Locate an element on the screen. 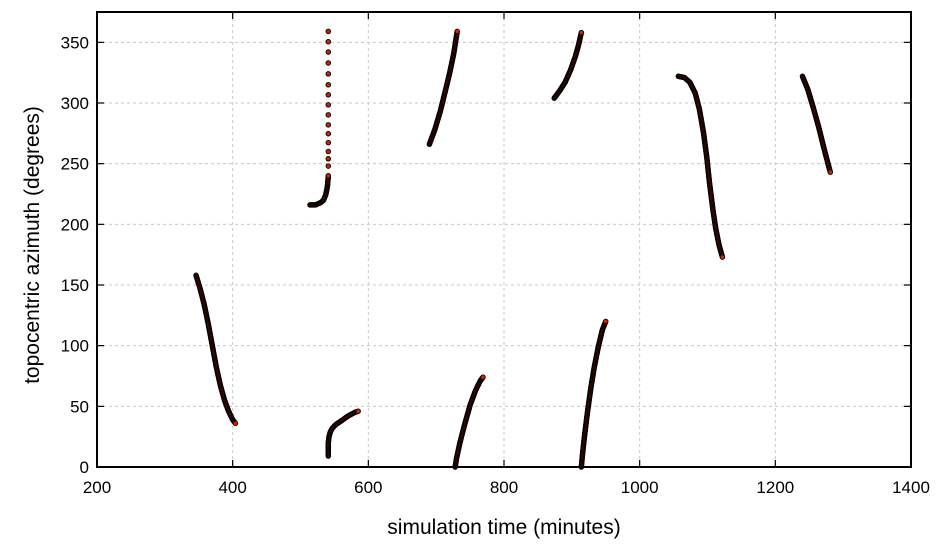 The width and height of the screenshot is (938, 546). x-tick-label: 1400 is located at coordinates (911, 487).